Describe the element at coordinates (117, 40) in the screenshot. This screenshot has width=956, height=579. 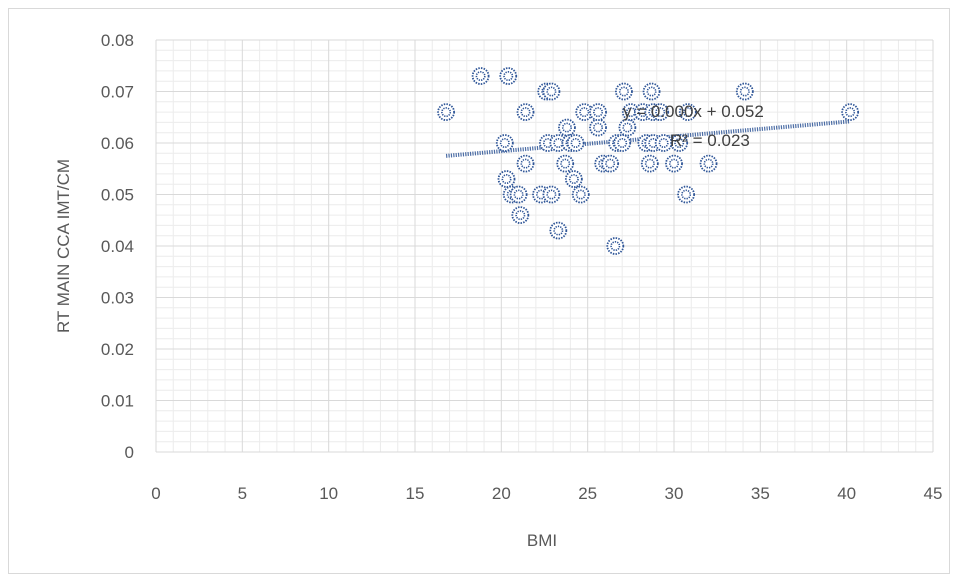
I see `y-tick-label: 0.08` at that location.